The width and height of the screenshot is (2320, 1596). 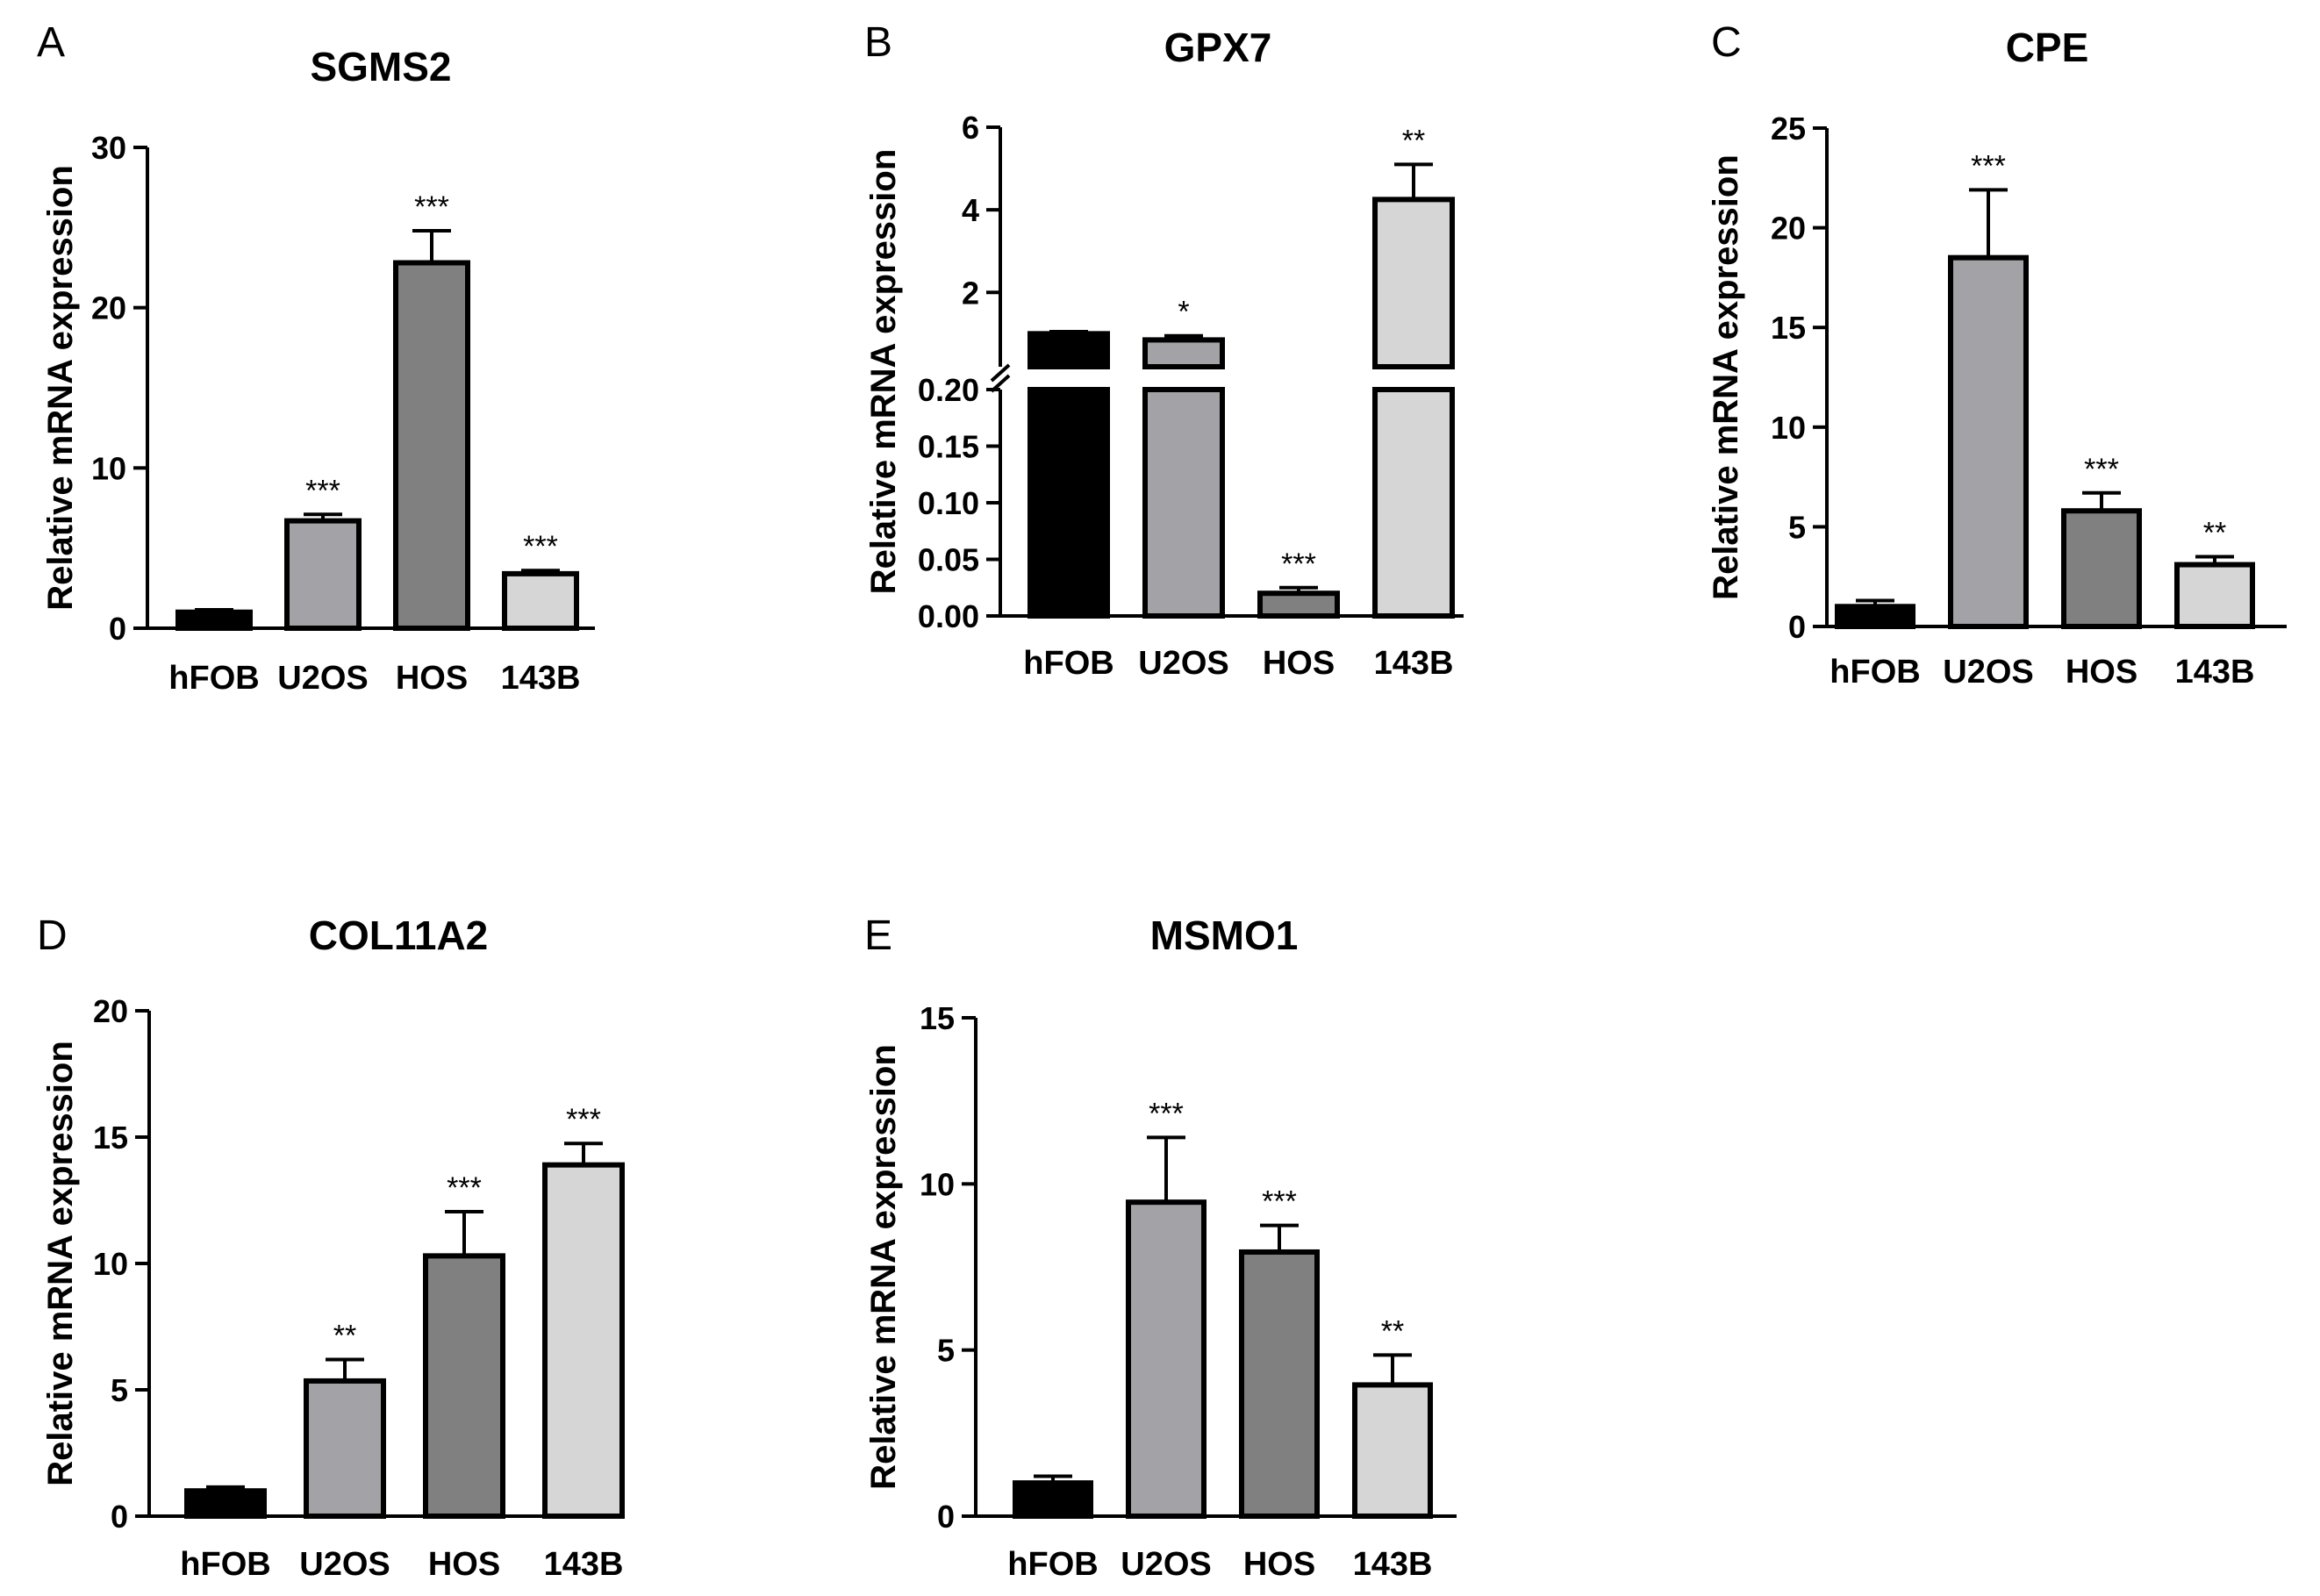 I want to click on bar-hfob-lower, so click(x=1069, y=503).